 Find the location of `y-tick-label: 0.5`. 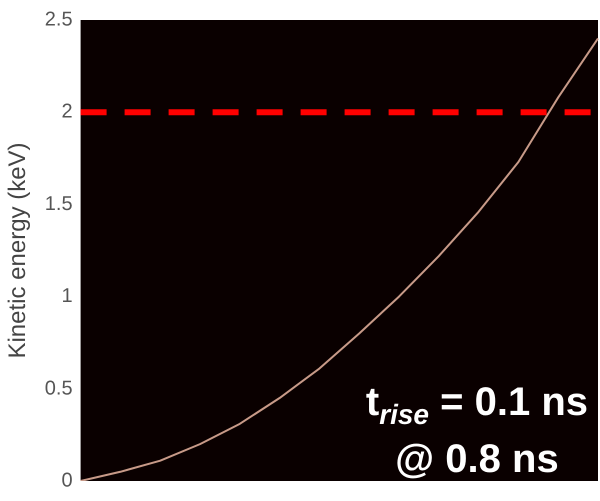

y-tick-label: 0.5 is located at coordinates (58, 388).